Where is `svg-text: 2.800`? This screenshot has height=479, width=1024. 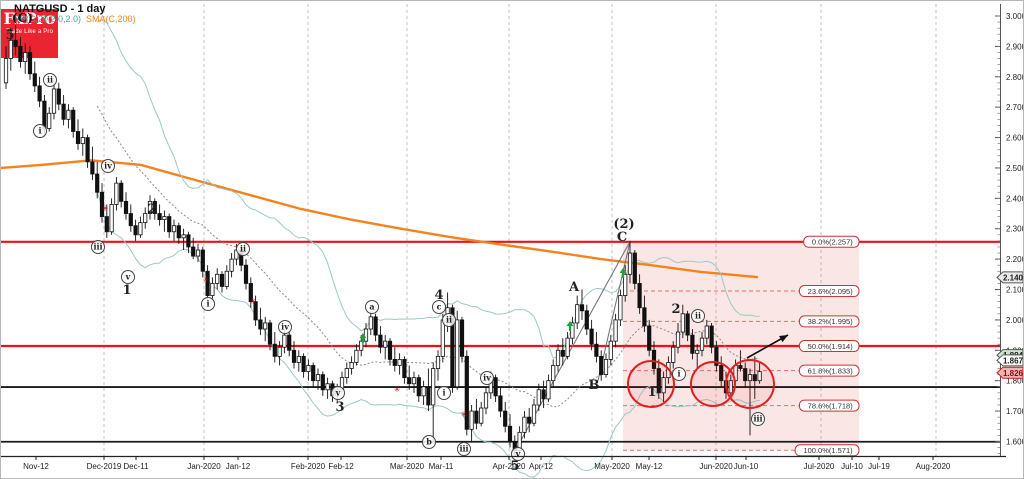 svg-text: 2.800 is located at coordinates (1015, 77).